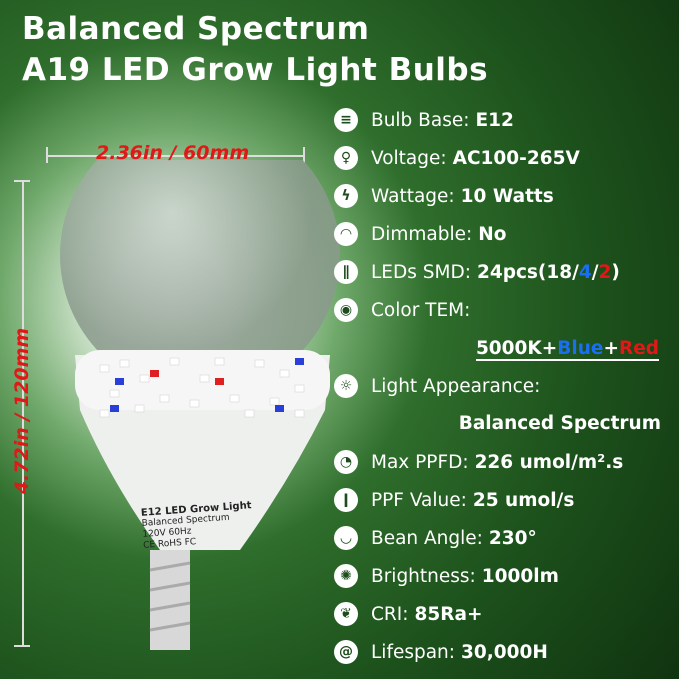 The image size is (679, 679). Describe the element at coordinates (516, 158) in the screenshot. I see `spec-value: AC100-265V` at that location.